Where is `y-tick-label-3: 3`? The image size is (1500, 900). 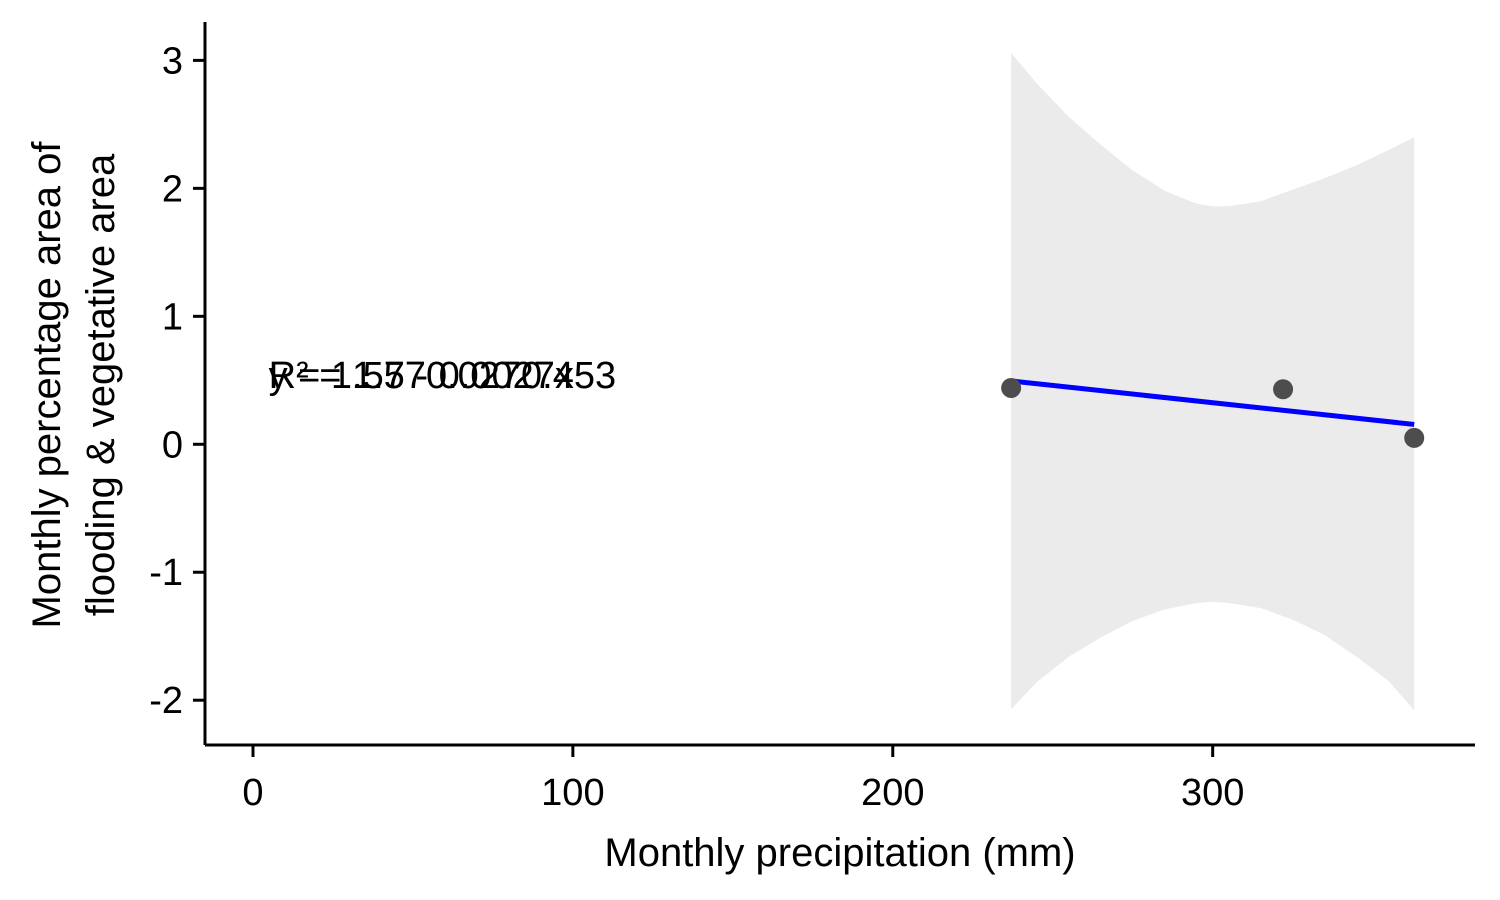
y-tick-label-3: 3 is located at coordinates (172, 61).